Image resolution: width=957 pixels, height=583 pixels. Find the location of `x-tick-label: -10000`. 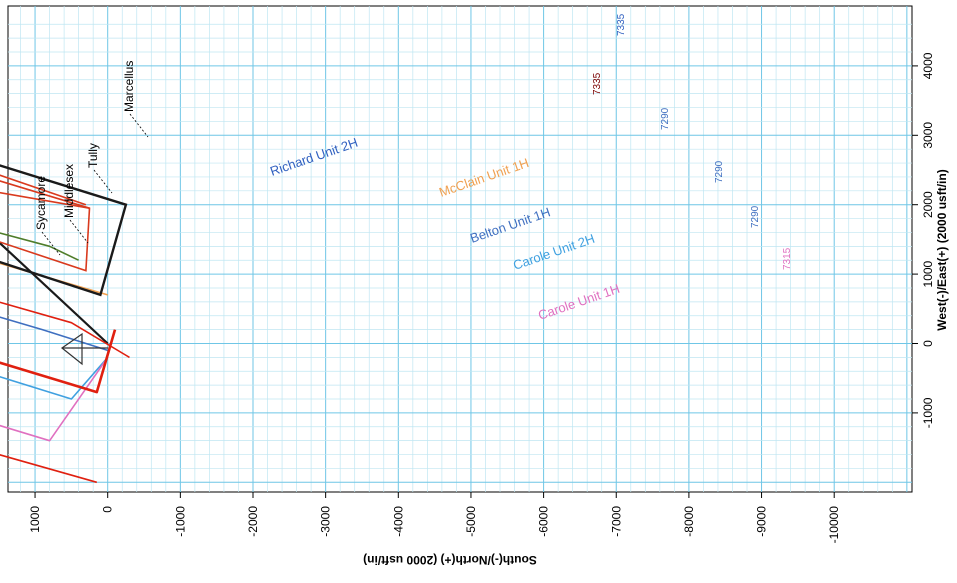

x-tick-label: -10000 is located at coordinates (834, 525).